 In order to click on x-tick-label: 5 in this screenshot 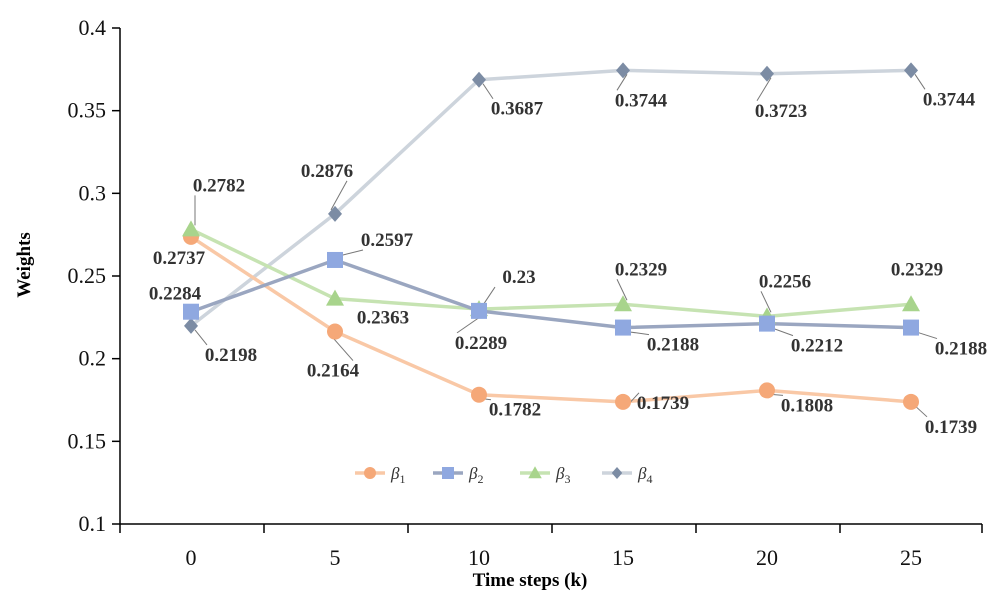, I will do `click(335, 557)`.